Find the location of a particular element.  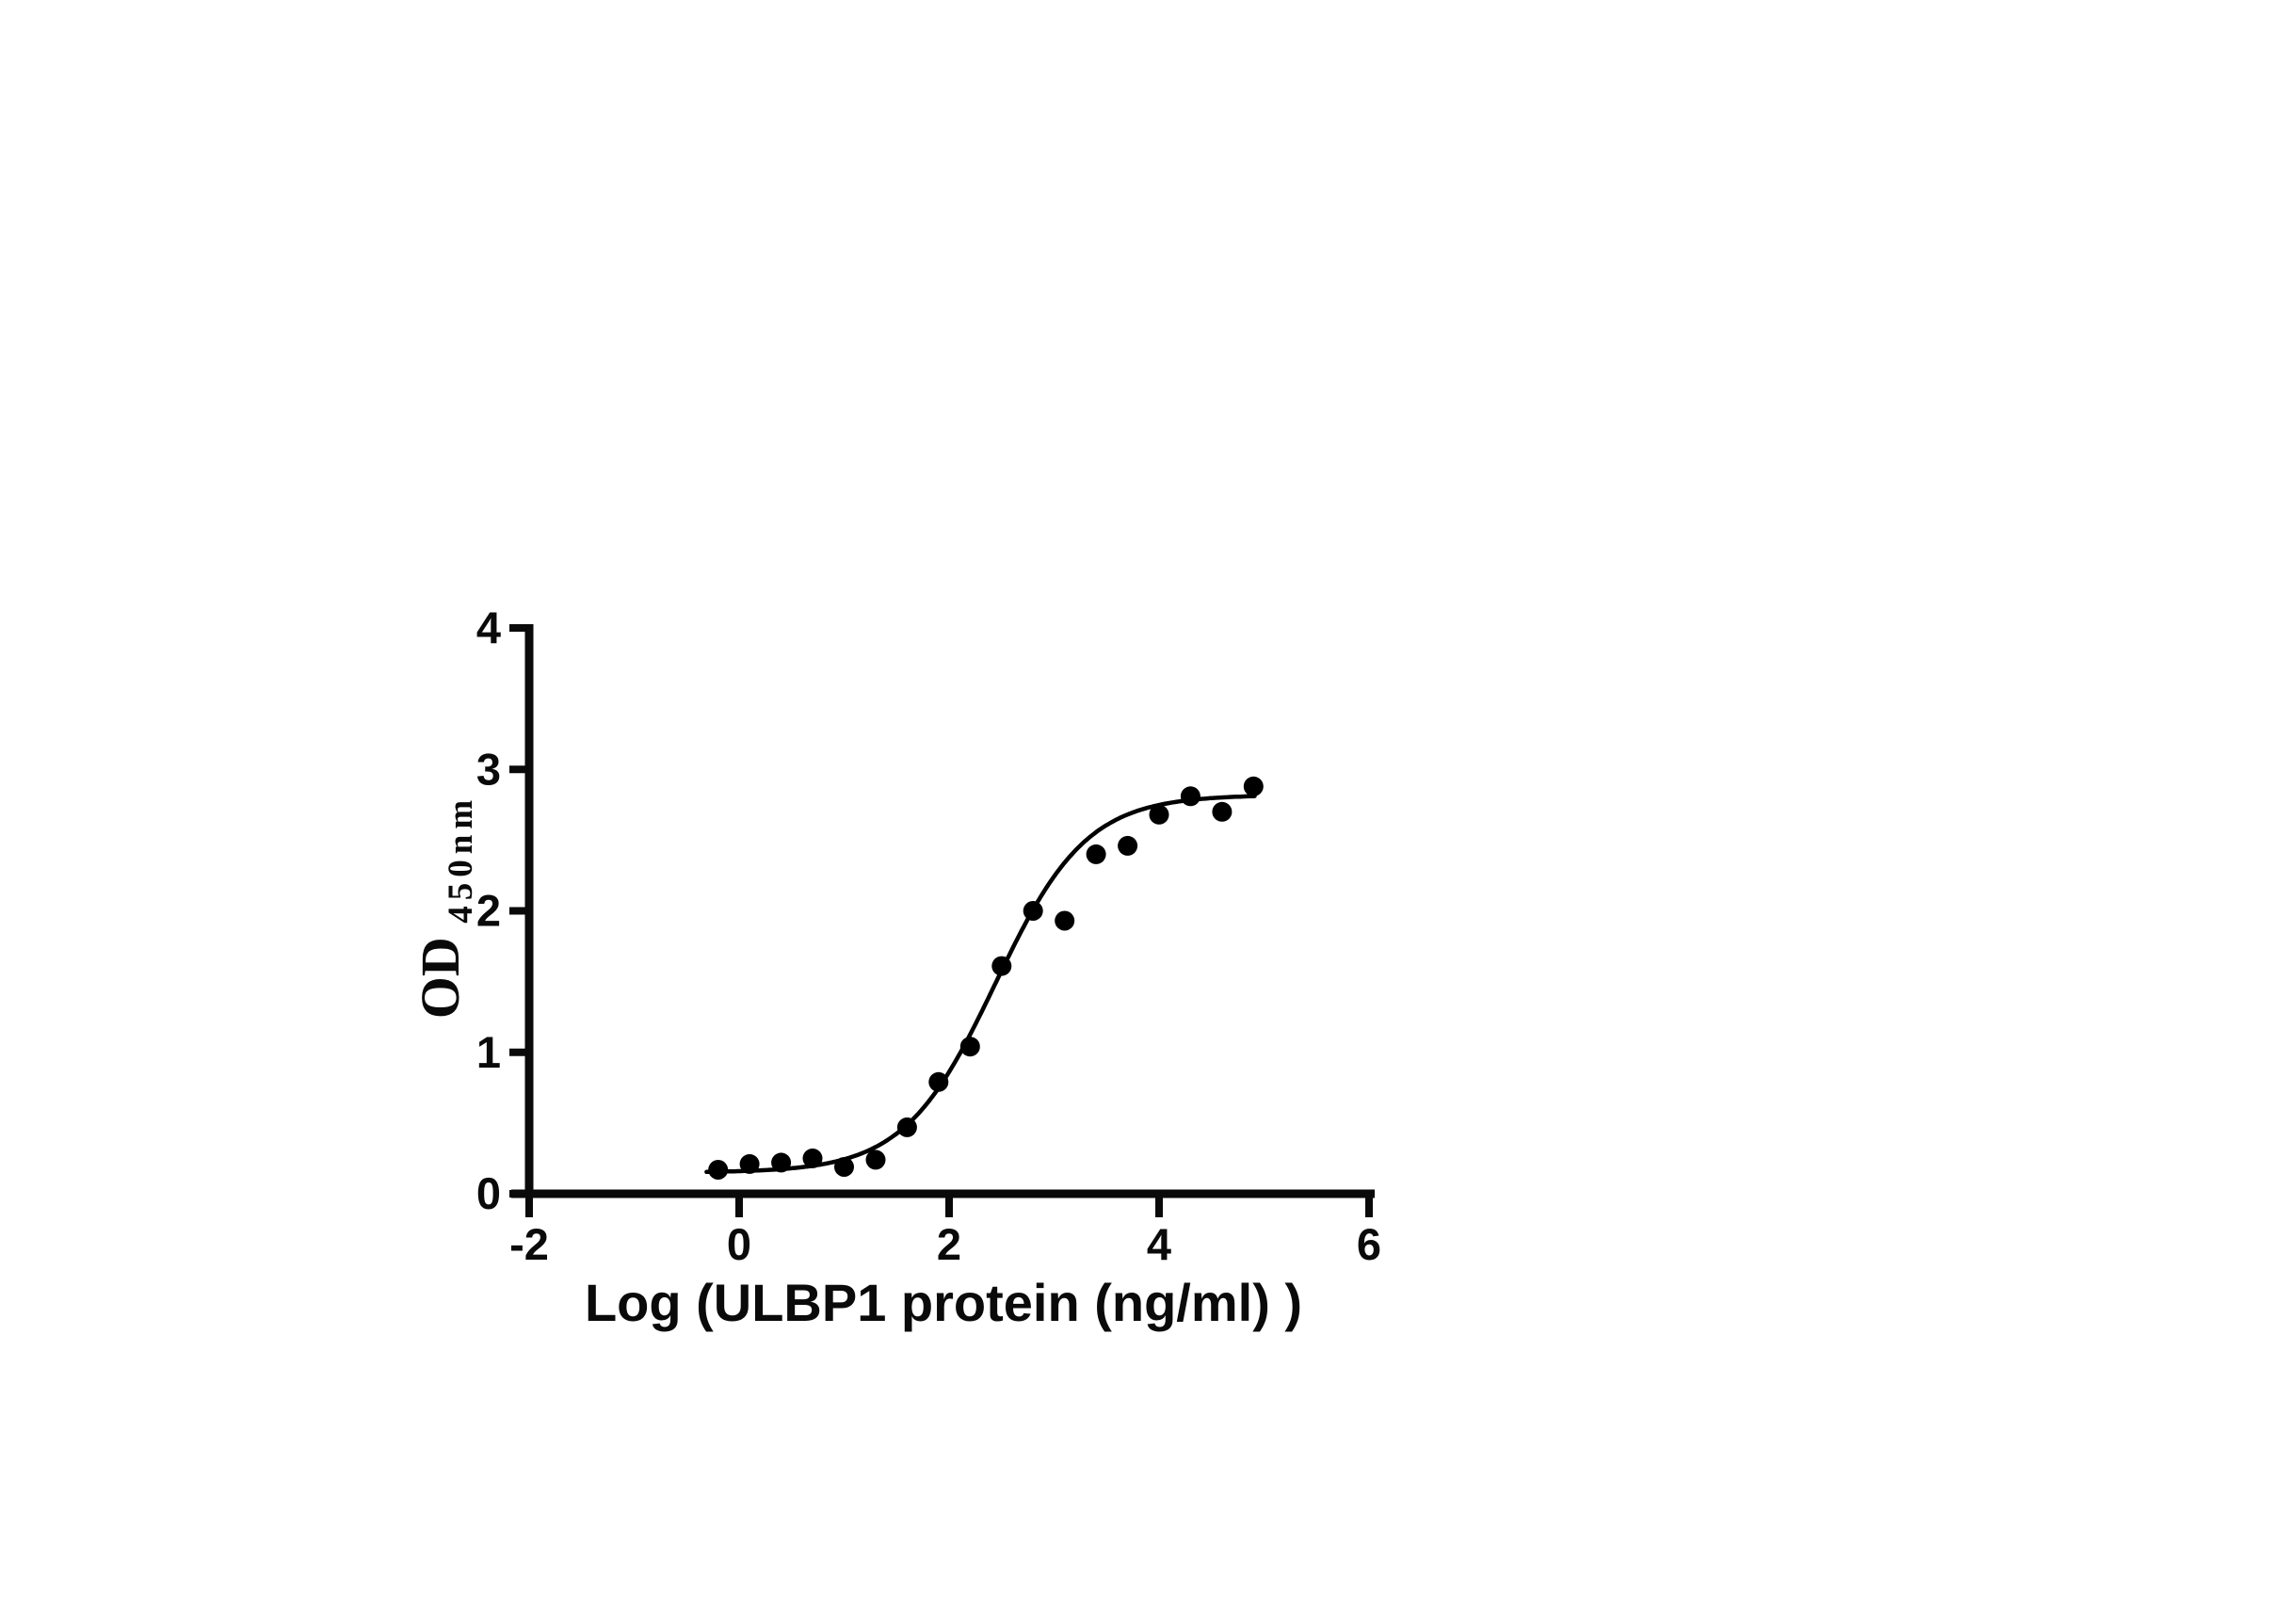

scatter-points is located at coordinates (986, 978).